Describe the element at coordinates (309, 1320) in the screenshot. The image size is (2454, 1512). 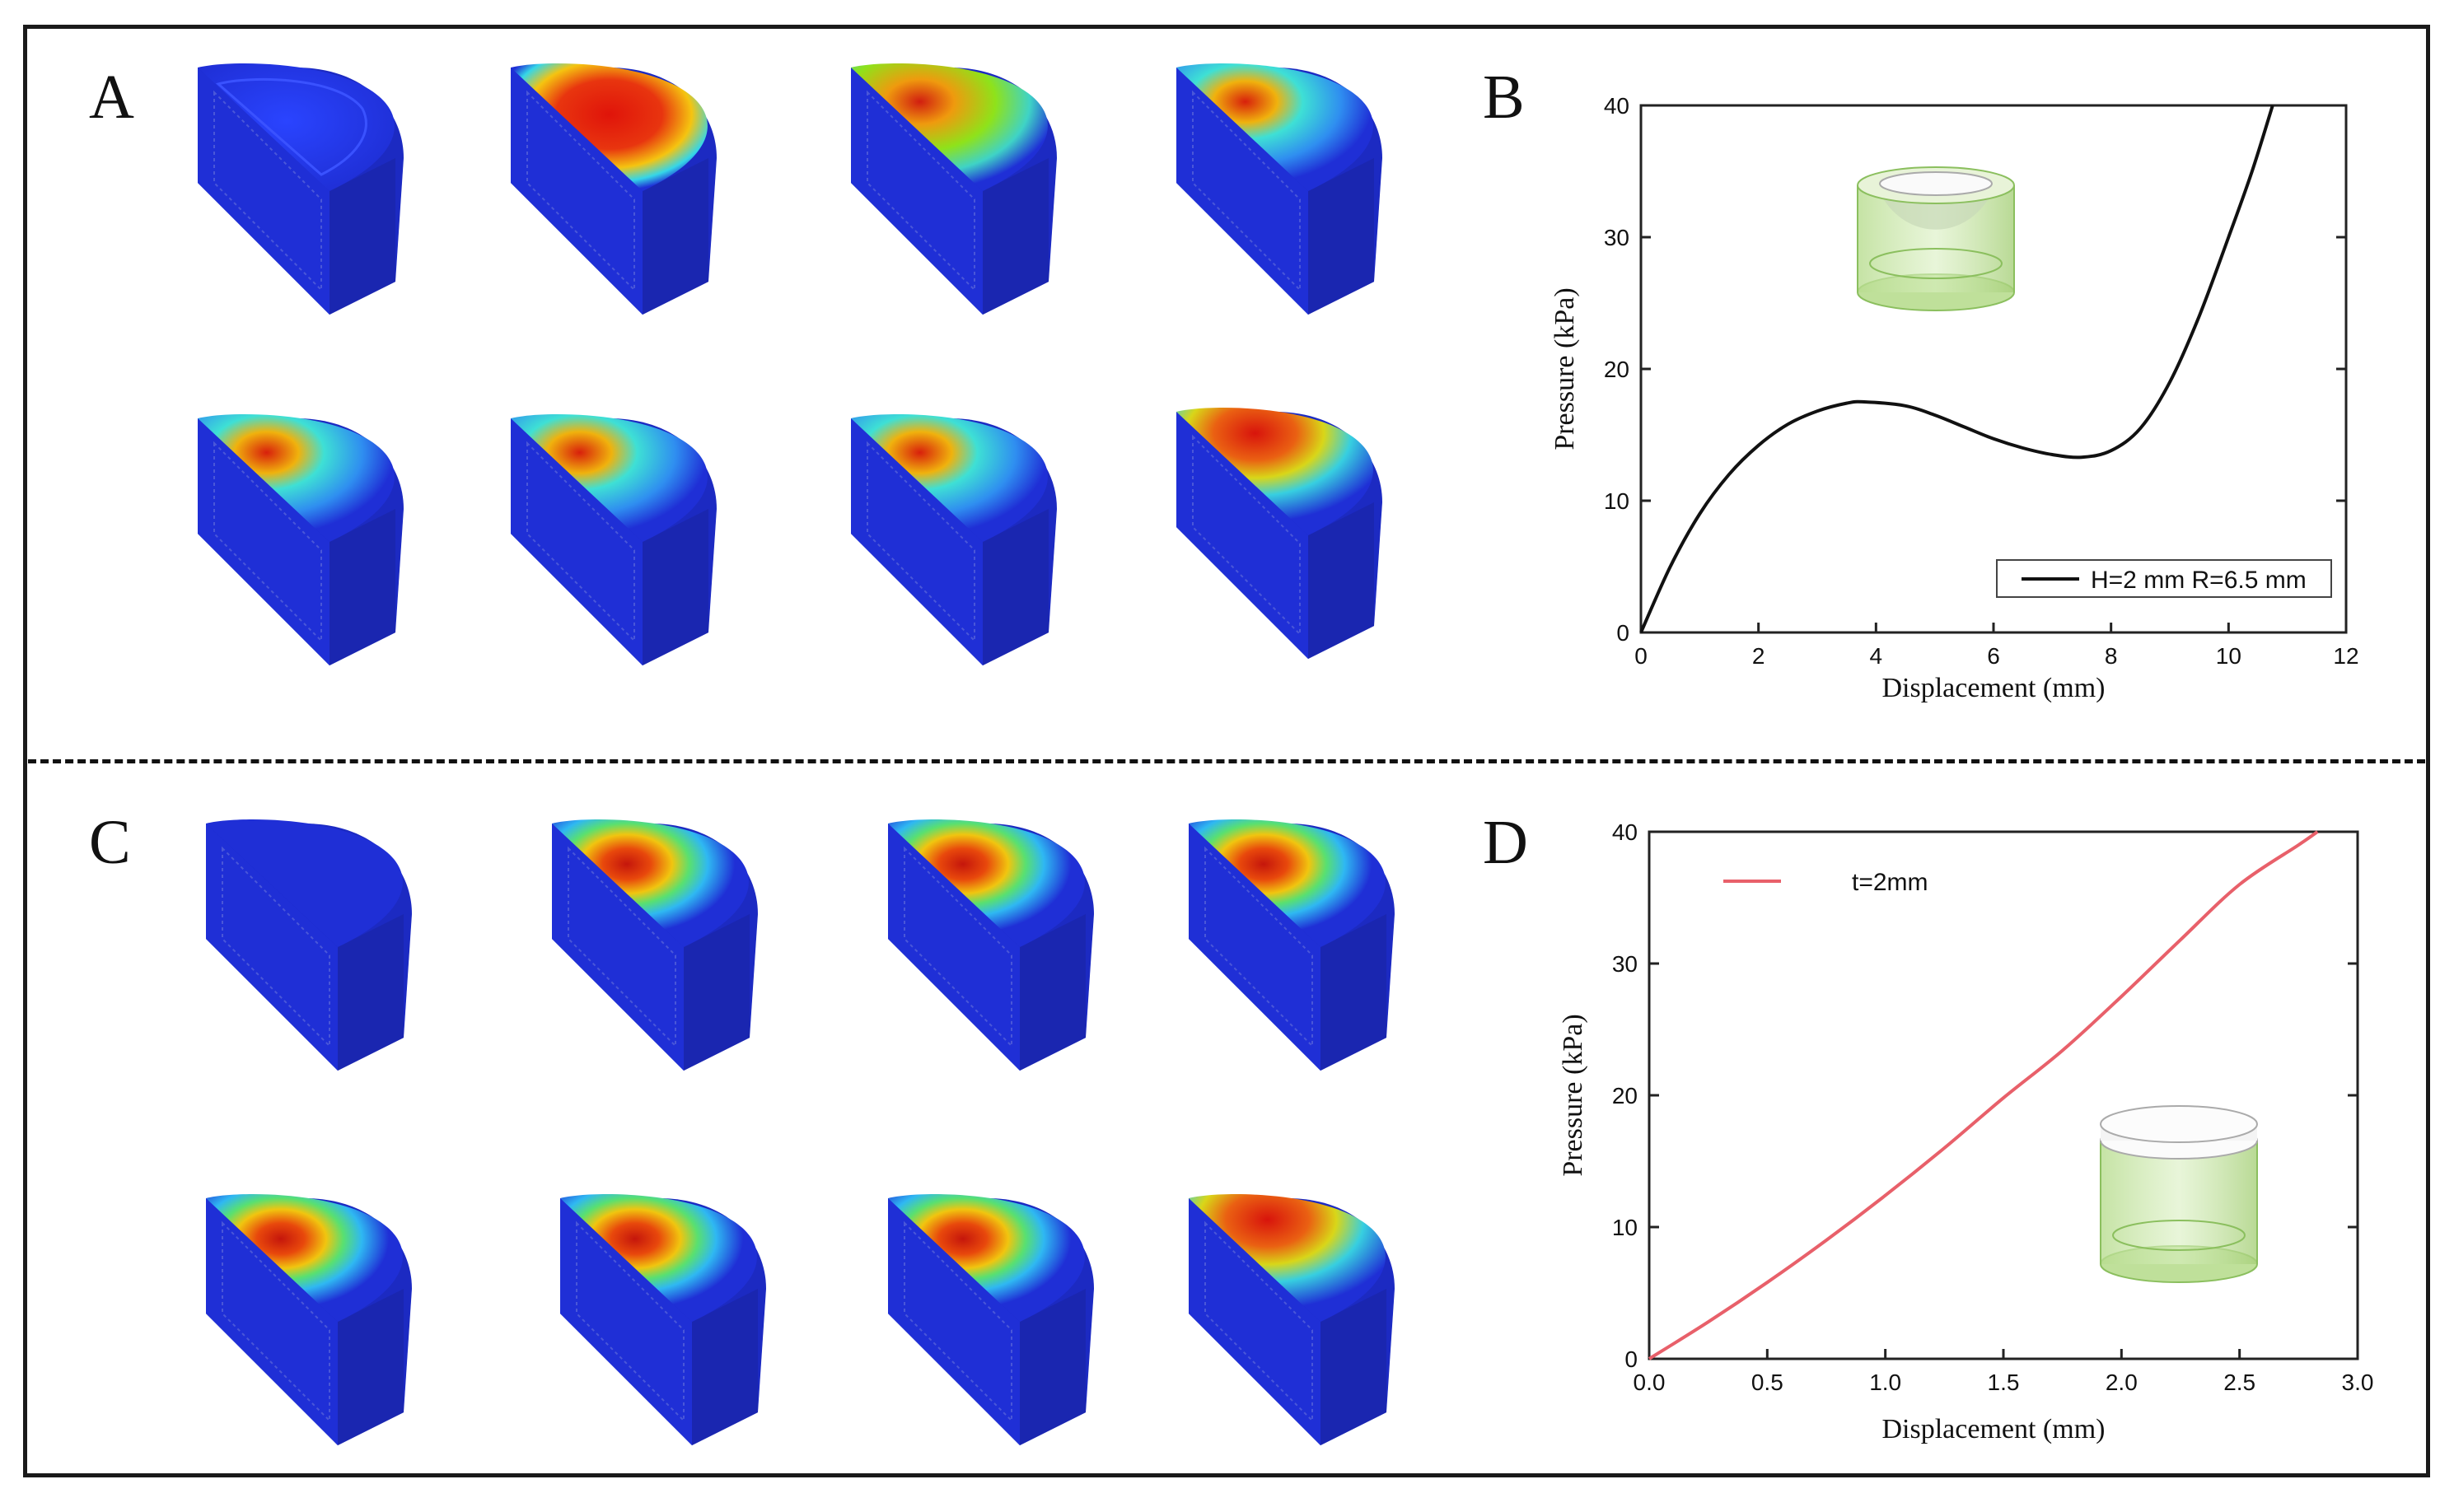
I see `fem-c5` at that location.